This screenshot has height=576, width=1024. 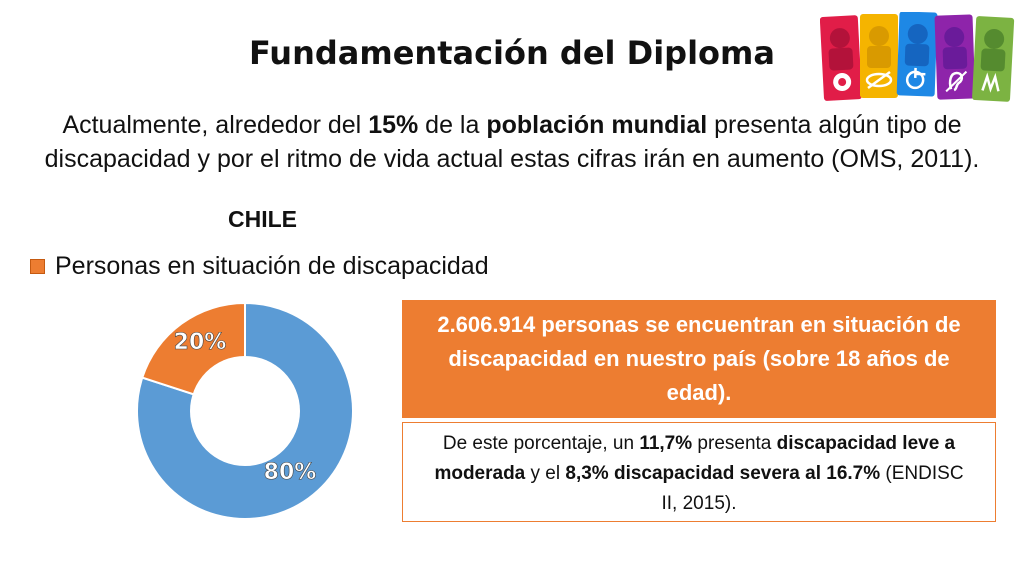 What do you see at coordinates (290, 472) in the screenshot?
I see `donut-label-80: 80%` at bounding box center [290, 472].